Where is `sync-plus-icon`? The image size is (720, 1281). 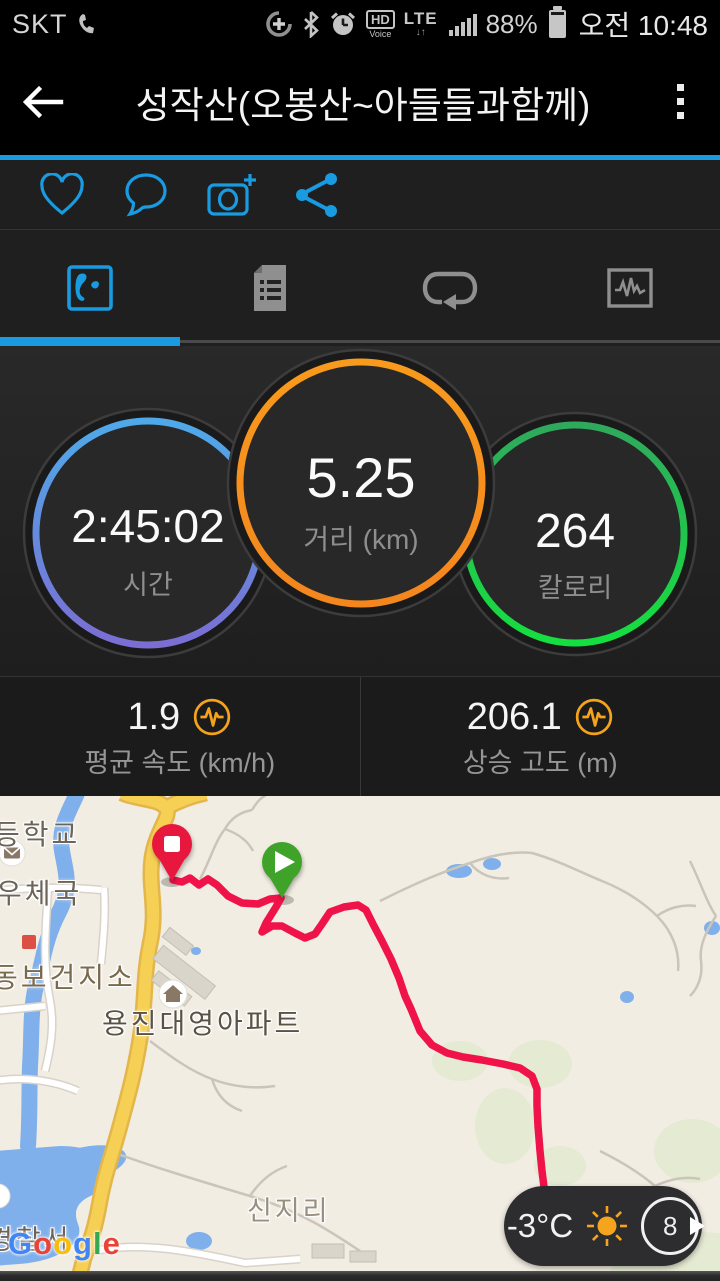
sync-plus-icon is located at coordinates (279, 24).